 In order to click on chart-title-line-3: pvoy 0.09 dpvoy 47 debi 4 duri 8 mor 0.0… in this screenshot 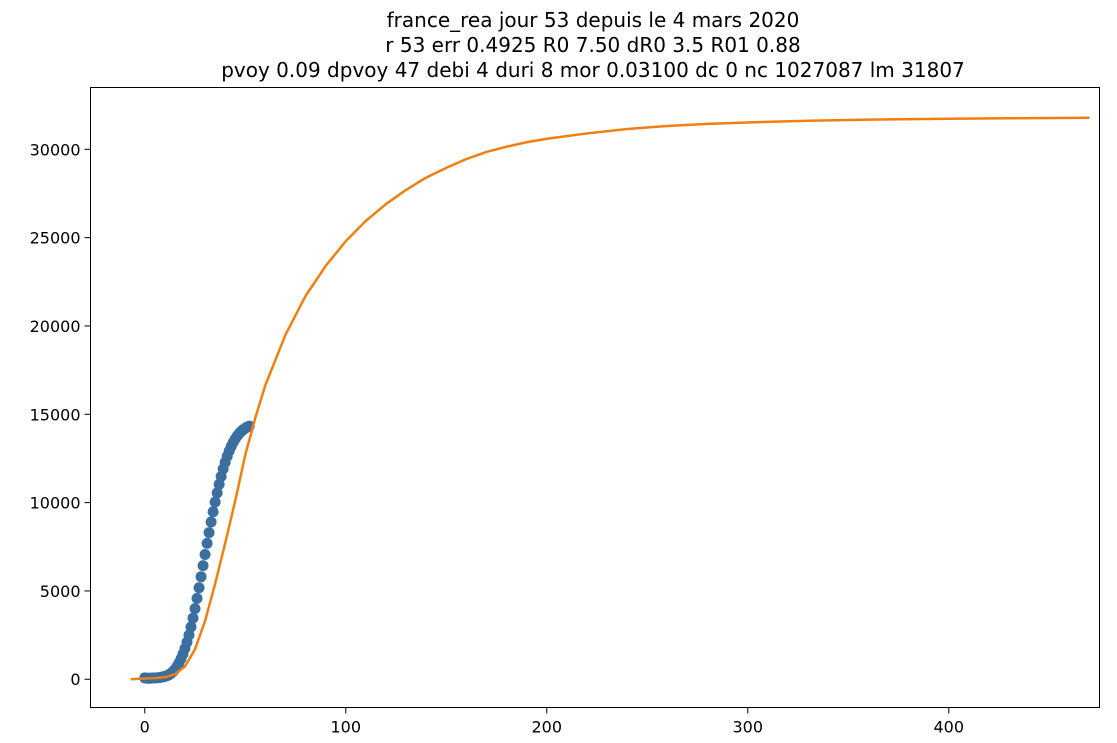, I will do `click(593, 70)`.